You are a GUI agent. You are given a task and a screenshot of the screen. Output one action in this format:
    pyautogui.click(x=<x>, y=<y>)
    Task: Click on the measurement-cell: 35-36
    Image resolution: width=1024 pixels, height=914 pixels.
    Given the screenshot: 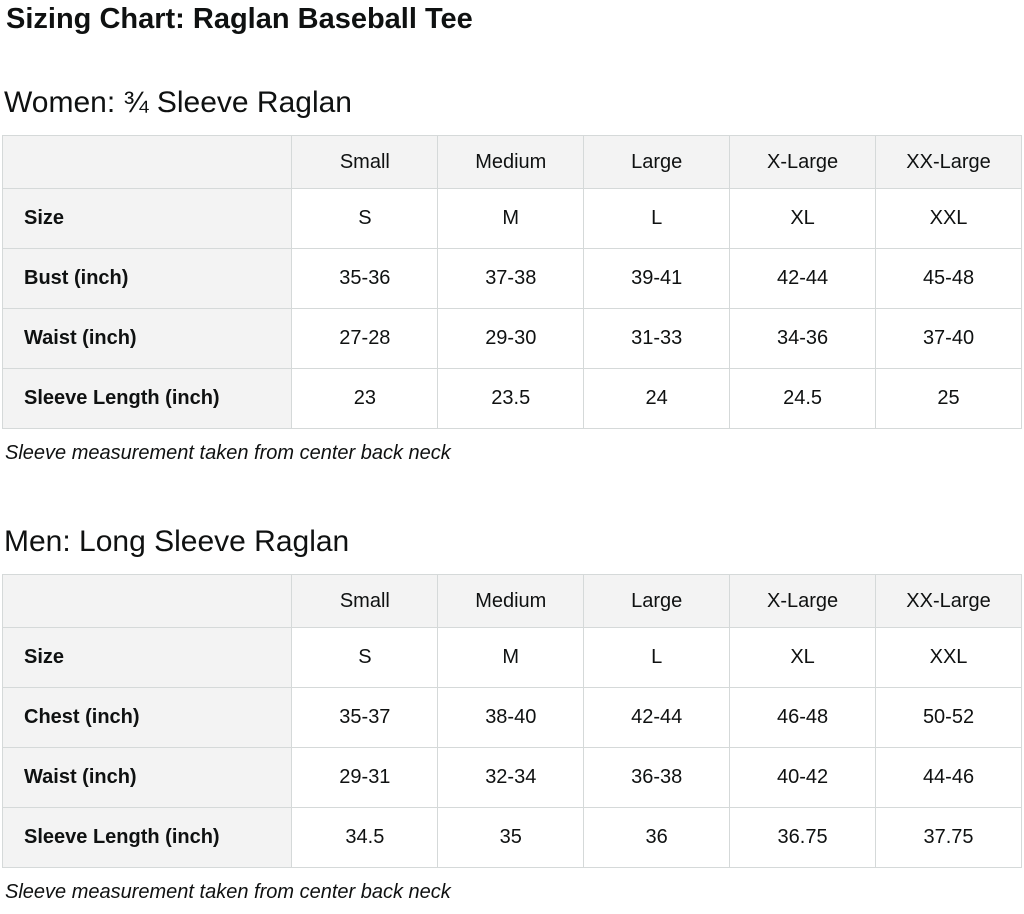 What is the action you would take?
    pyautogui.click(x=365, y=278)
    